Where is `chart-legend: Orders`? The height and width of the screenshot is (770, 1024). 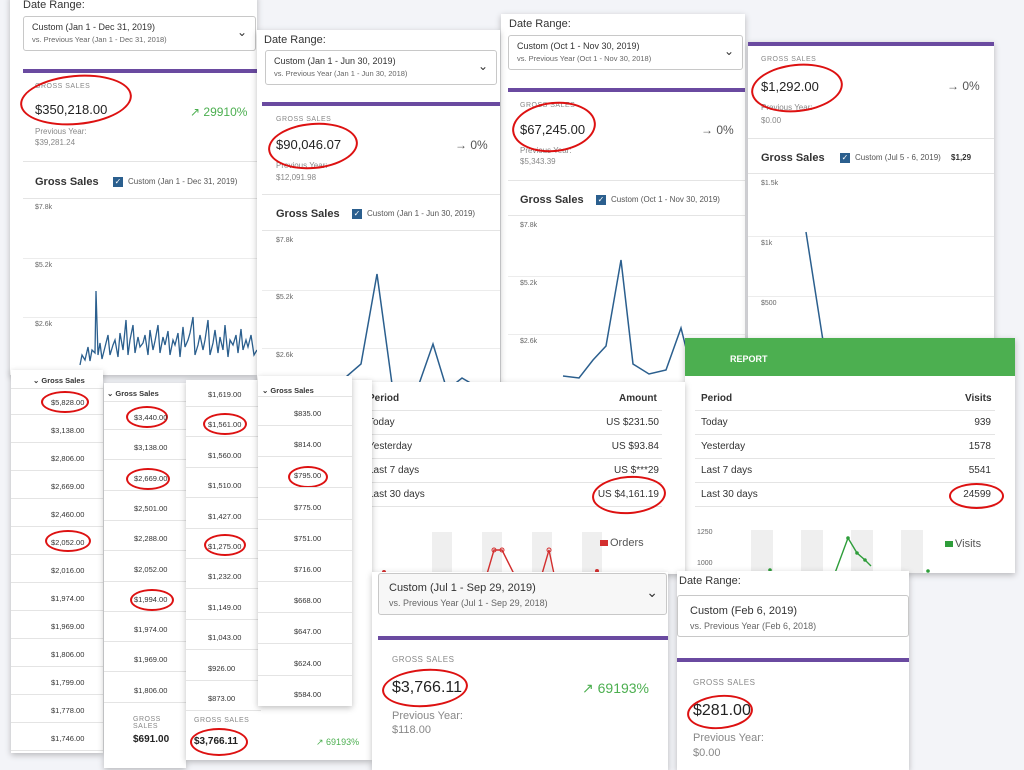 chart-legend: Orders is located at coordinates (622, 543).